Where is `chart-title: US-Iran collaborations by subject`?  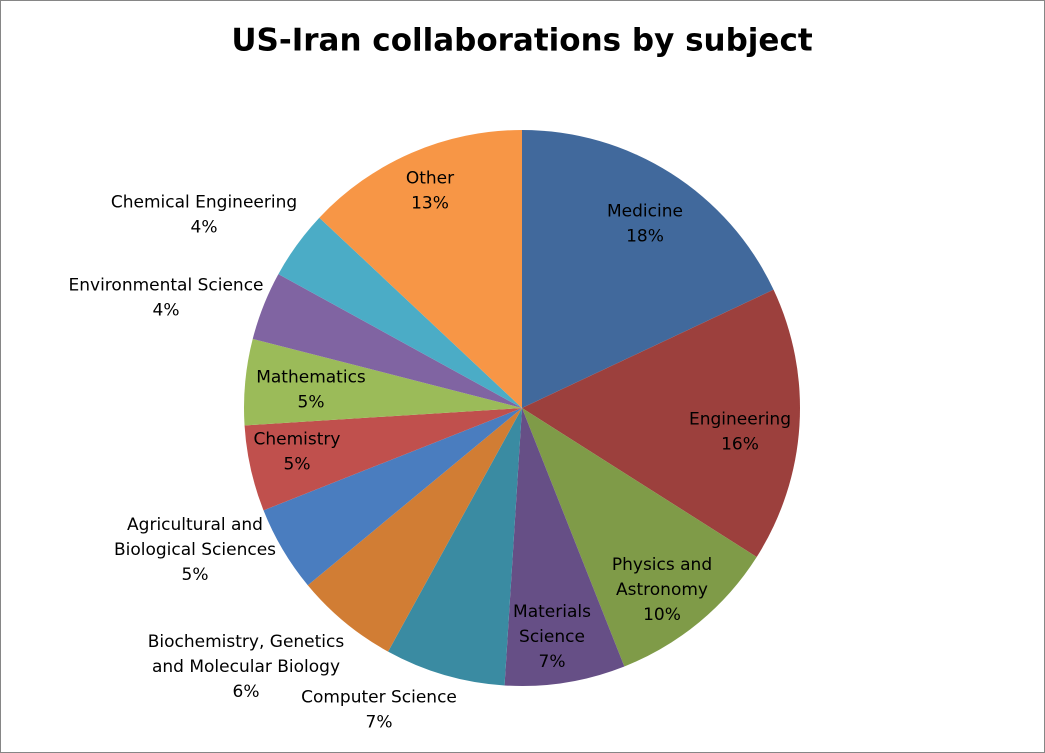 chart-title: US-Iran collaborations by subject is located at coordinates (521, 41).